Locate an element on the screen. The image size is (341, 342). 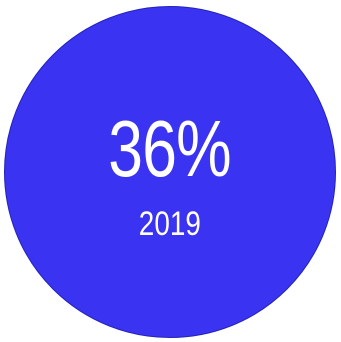
stat-year: 2019 is located at coordinates (170, 224).